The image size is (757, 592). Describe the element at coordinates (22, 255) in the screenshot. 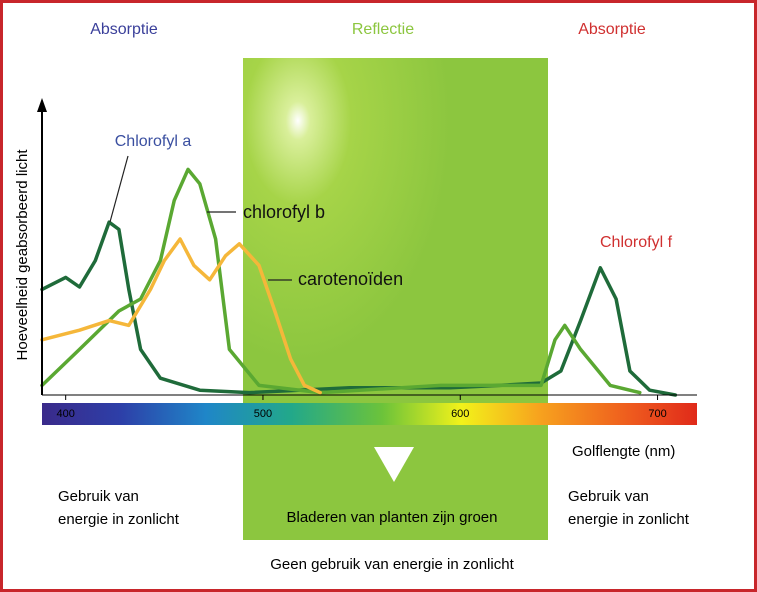

I see `y-axis-label: Hoeveelheid geabsorbeerd licht` at that location.